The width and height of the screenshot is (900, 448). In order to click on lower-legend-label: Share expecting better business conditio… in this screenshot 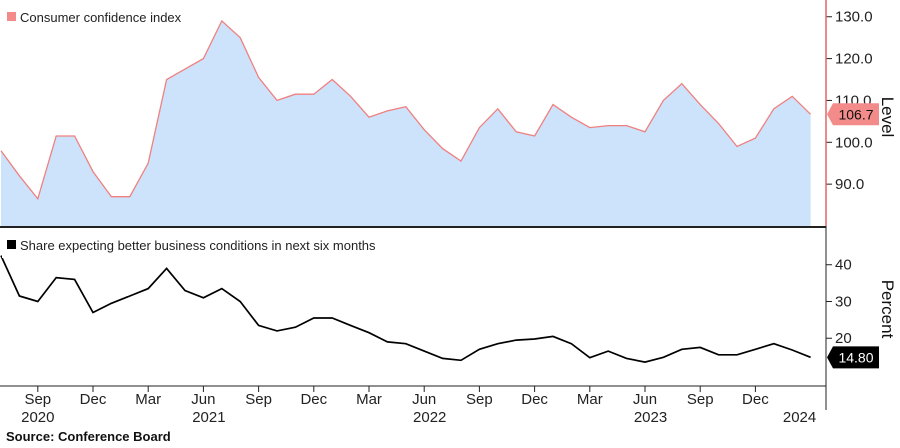, I will do `click(198, 245)`.